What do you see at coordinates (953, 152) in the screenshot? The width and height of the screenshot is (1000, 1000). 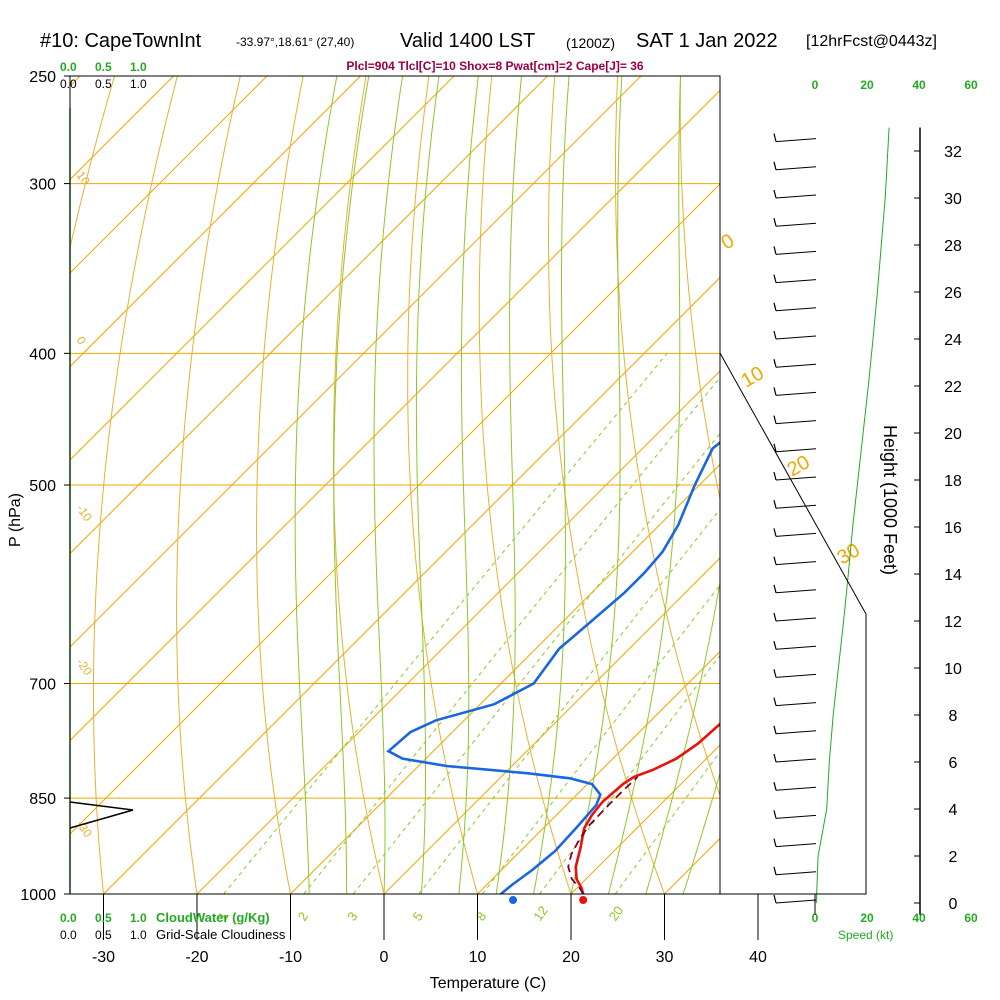 I see `height-tick-label: 32` at bounding box center [953, 152].